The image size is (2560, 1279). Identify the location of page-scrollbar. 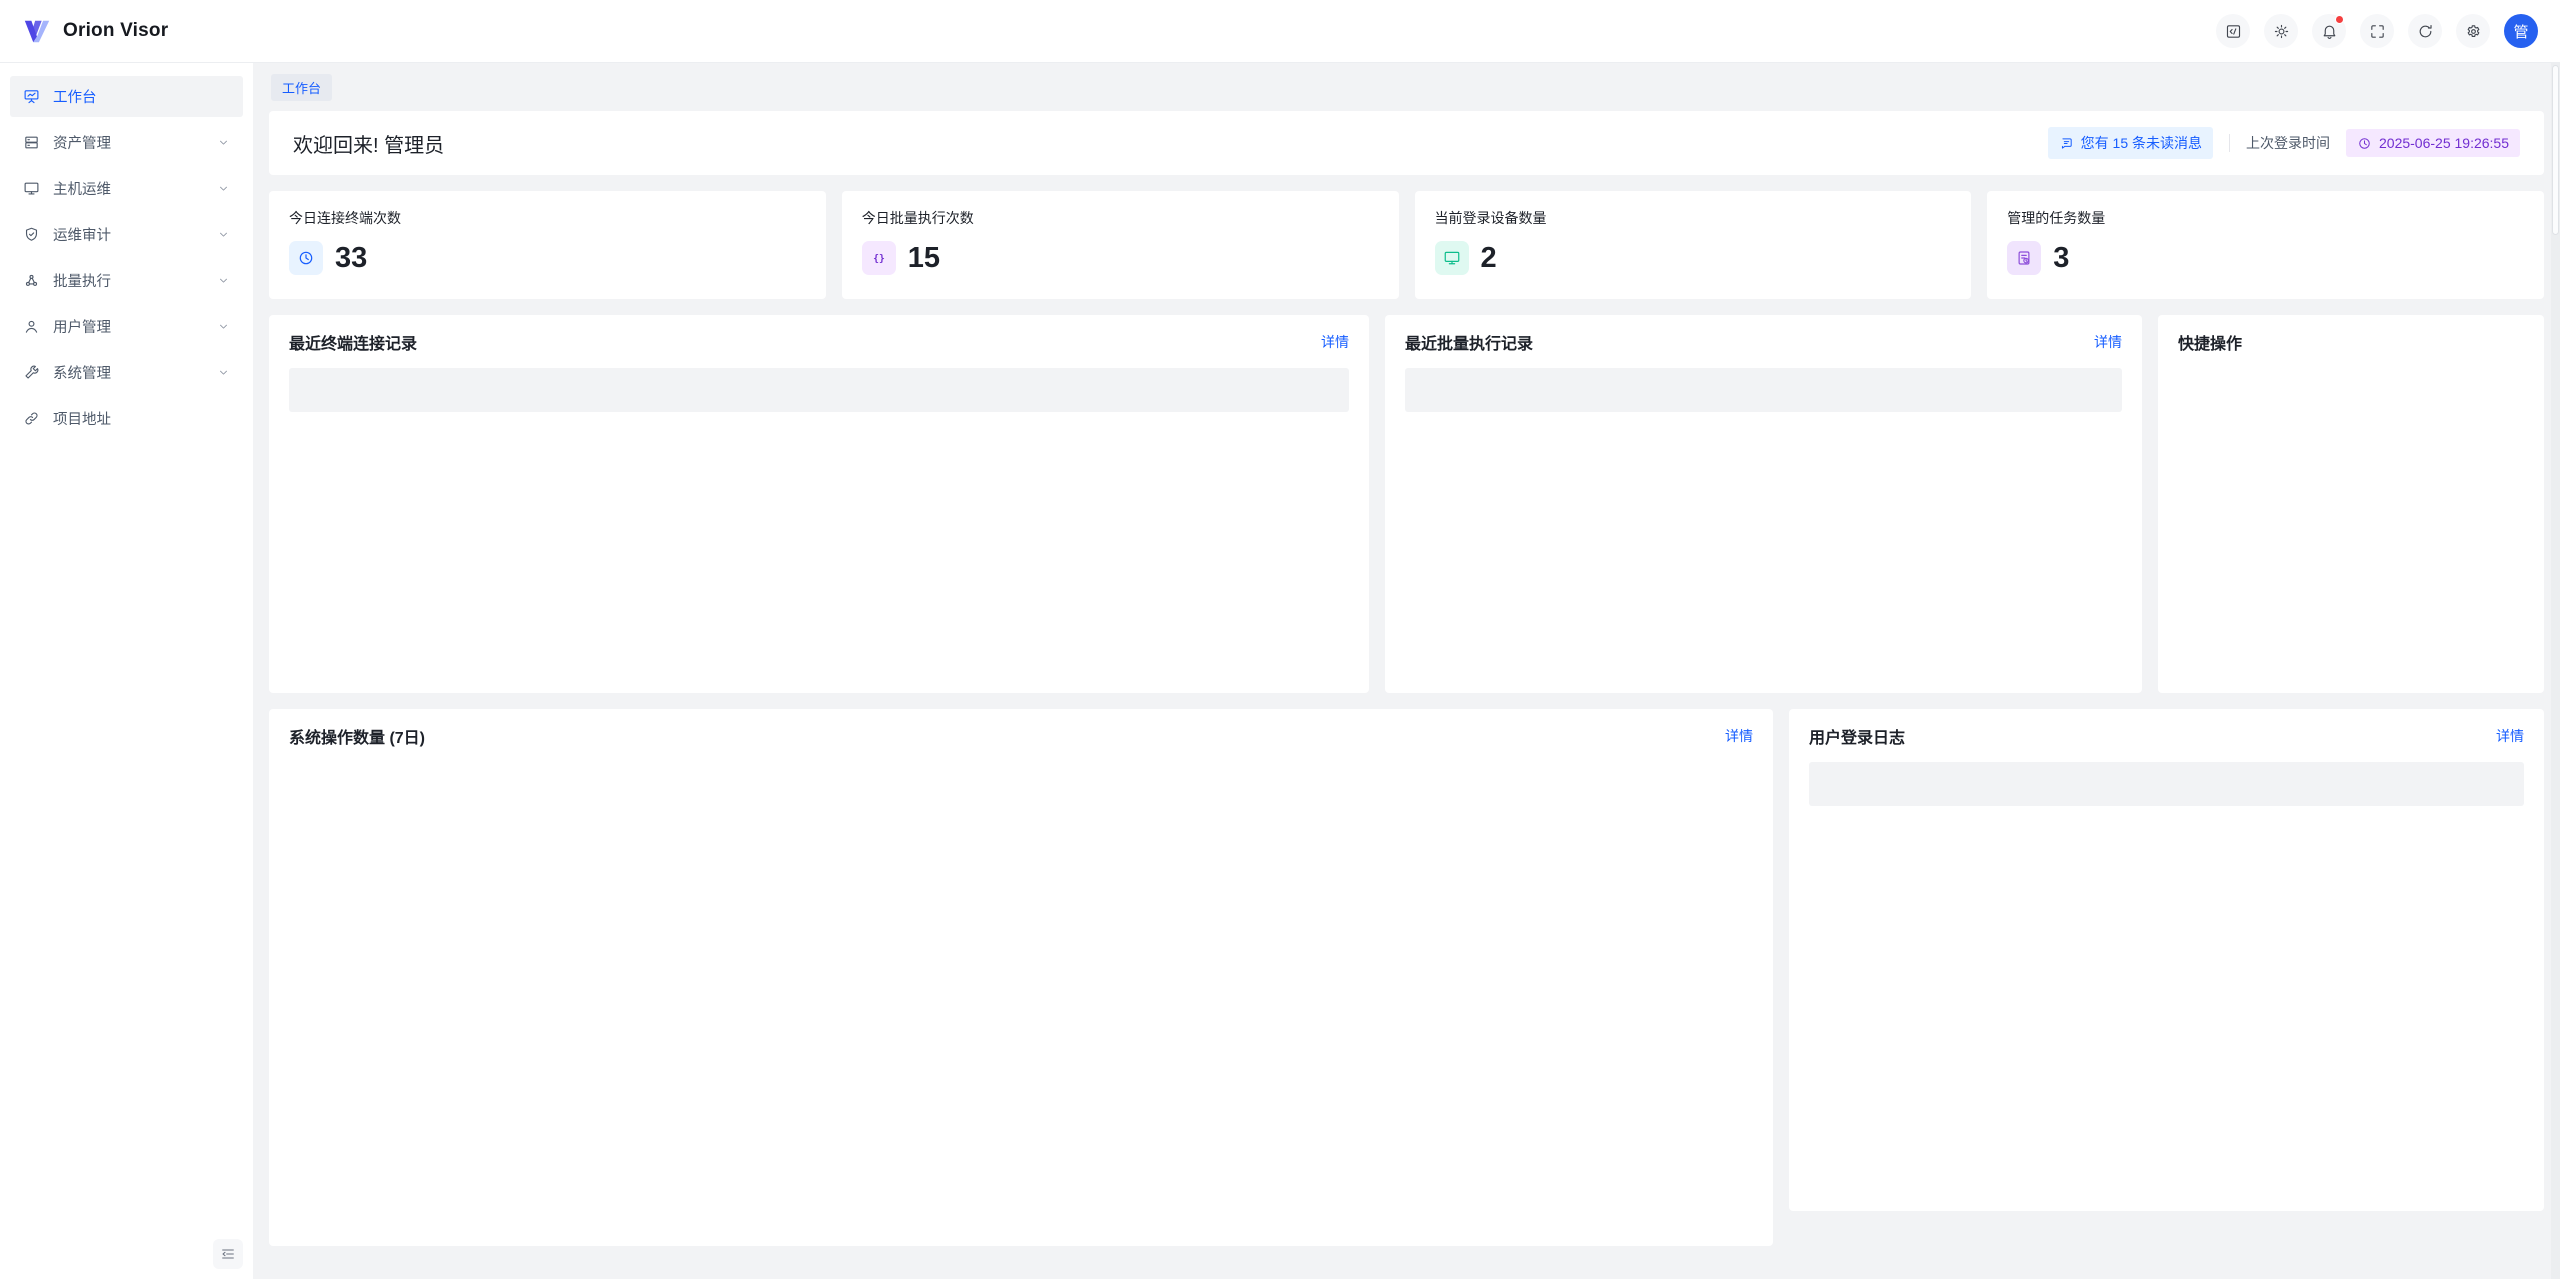
(2555, 671).